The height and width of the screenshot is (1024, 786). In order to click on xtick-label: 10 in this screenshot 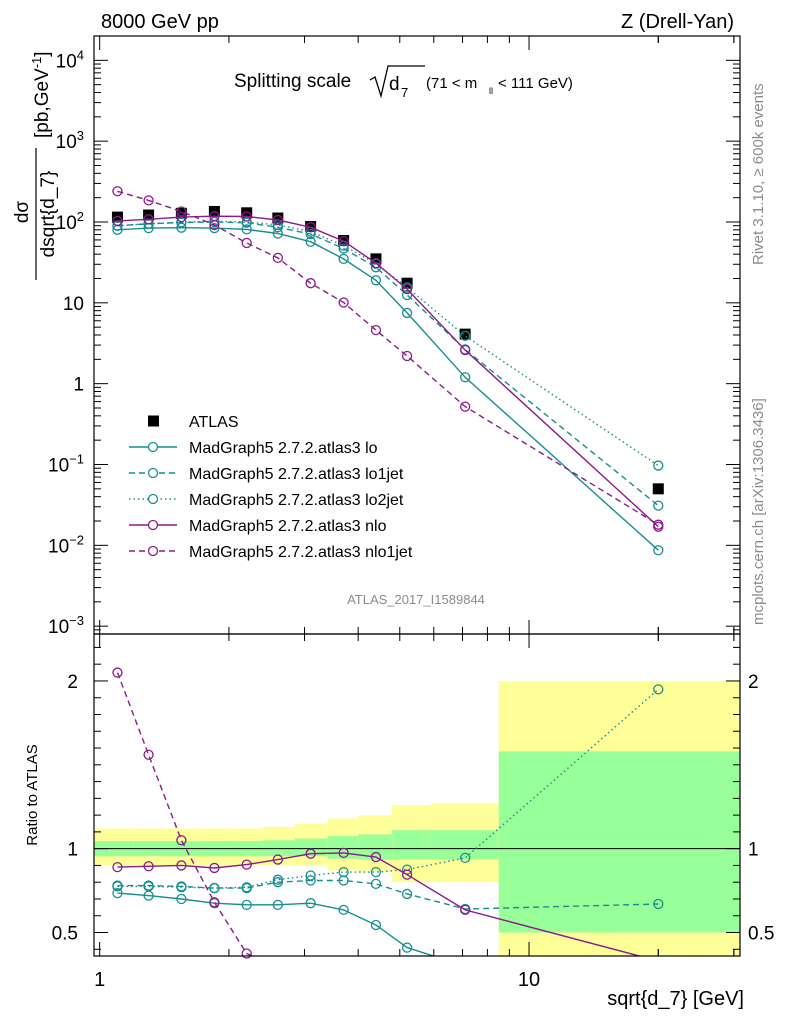, I will do `click(529, 980)`.